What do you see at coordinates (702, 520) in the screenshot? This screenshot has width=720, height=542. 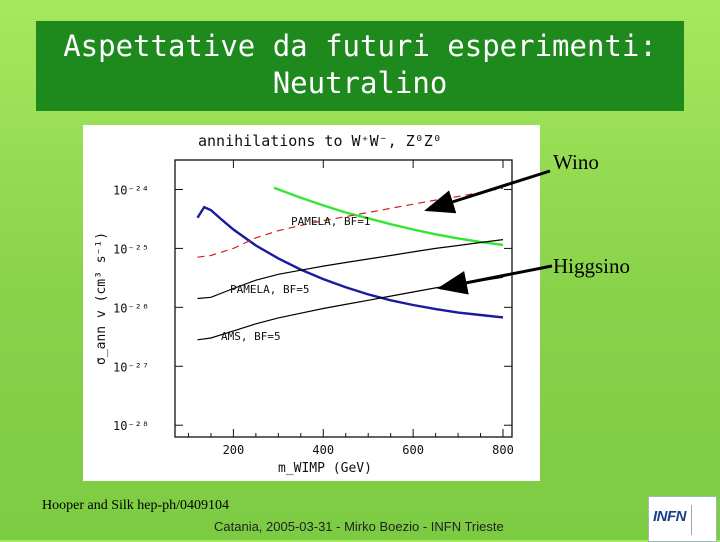 I see `infn-logo-side` at bounding box center [702, 520].